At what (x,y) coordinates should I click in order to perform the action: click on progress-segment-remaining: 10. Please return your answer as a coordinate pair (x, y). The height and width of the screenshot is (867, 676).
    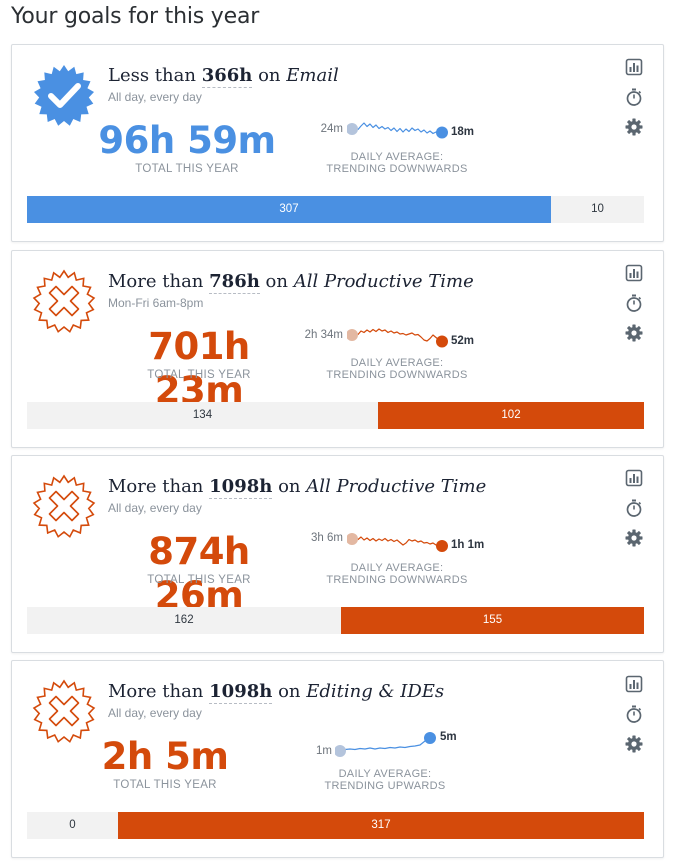
    Looking at the image, I should click on (597, 209).